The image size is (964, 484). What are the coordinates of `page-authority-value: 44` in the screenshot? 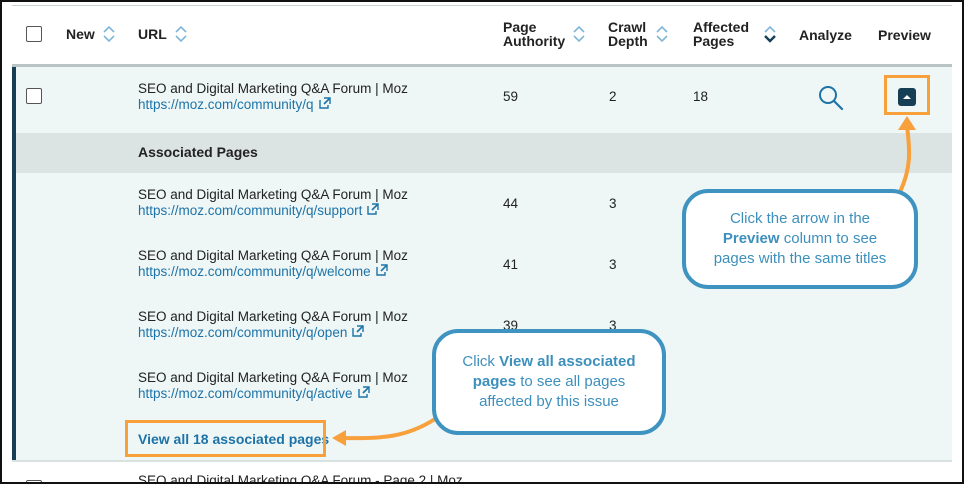 It's located at (511, 203).